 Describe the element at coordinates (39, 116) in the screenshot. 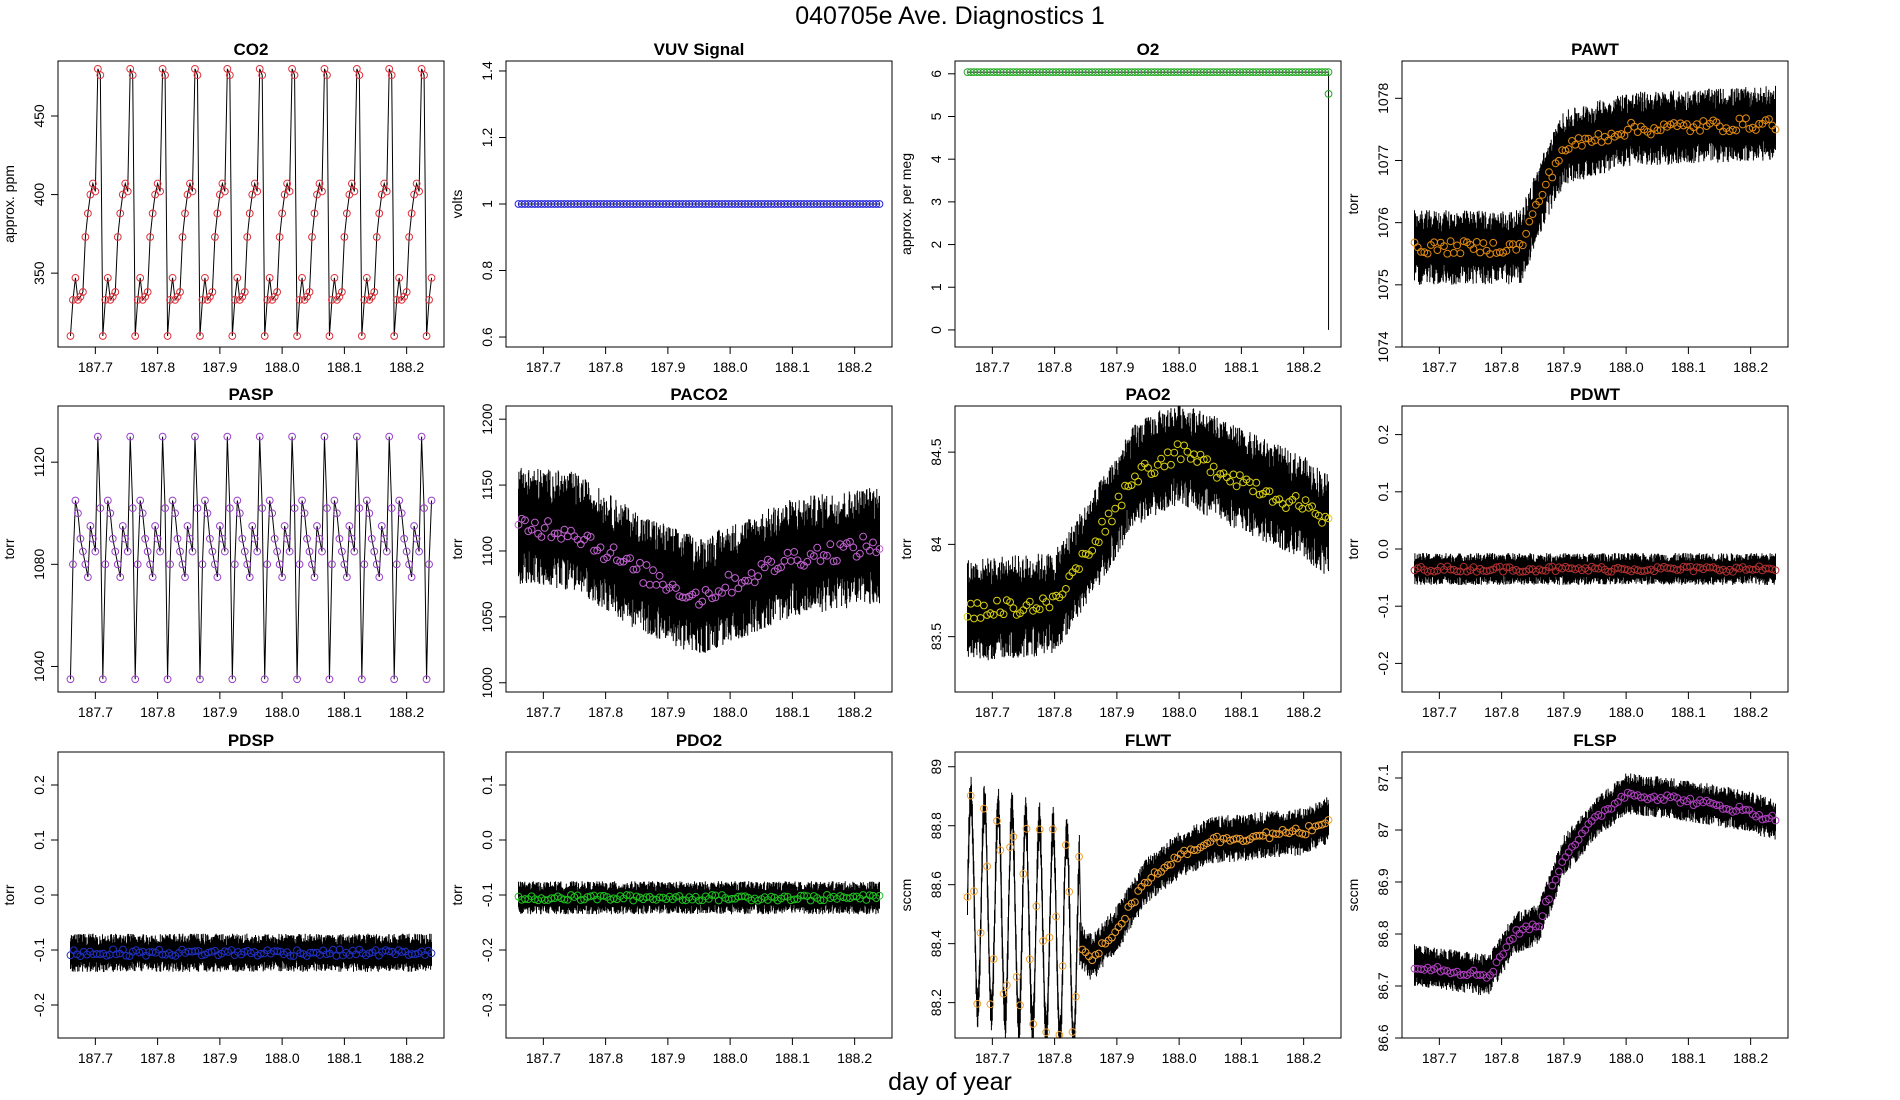

I see `y-tick-label: 450` at that location.